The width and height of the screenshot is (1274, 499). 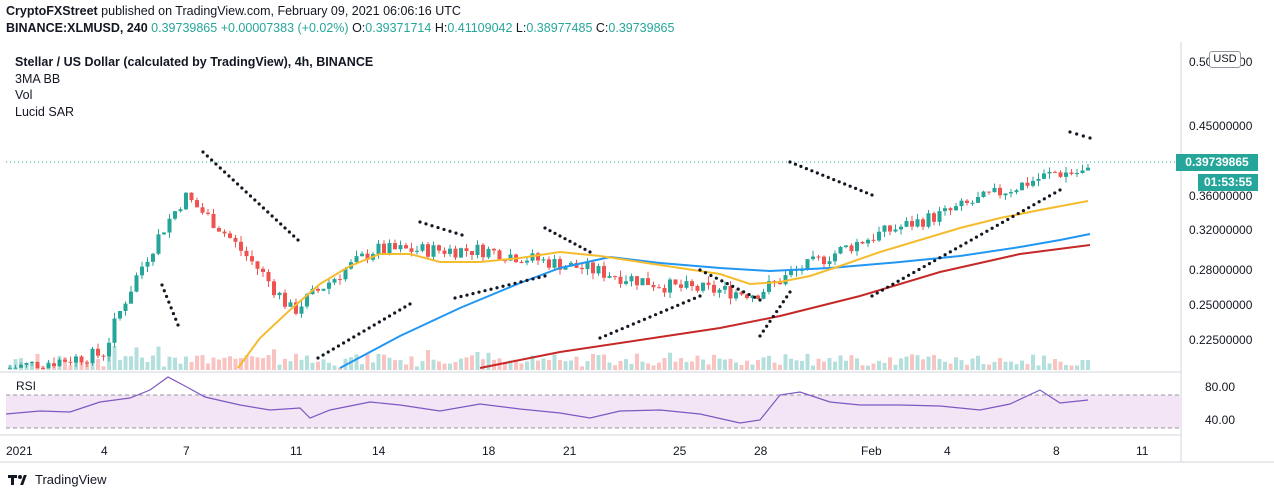 I want to click on last-value: 0.39739865, so click(x=184, y=28).